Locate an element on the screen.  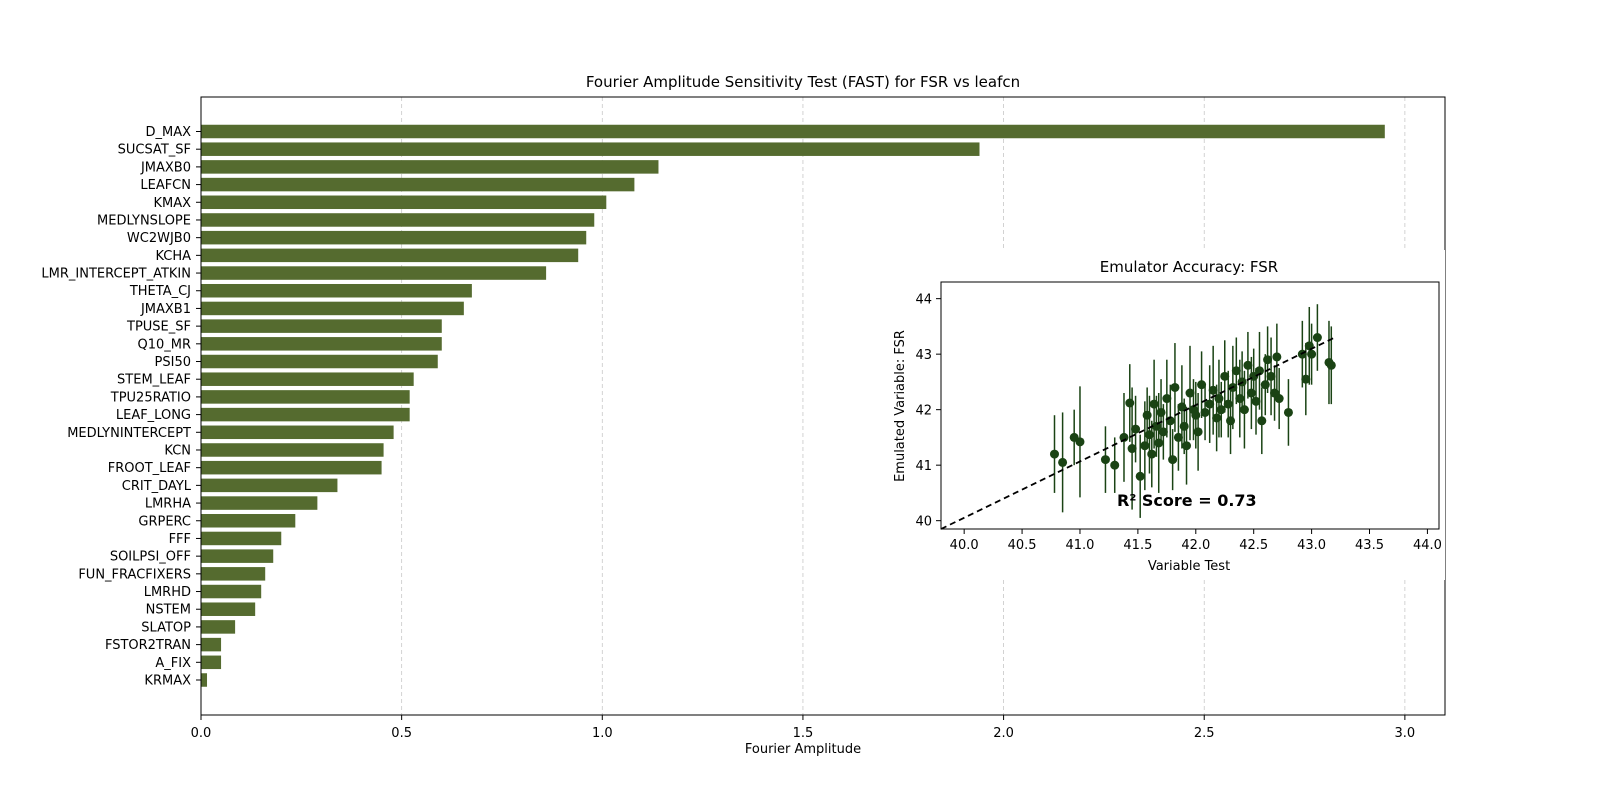
inset-reference-line is located at coordinates (1138, 433).